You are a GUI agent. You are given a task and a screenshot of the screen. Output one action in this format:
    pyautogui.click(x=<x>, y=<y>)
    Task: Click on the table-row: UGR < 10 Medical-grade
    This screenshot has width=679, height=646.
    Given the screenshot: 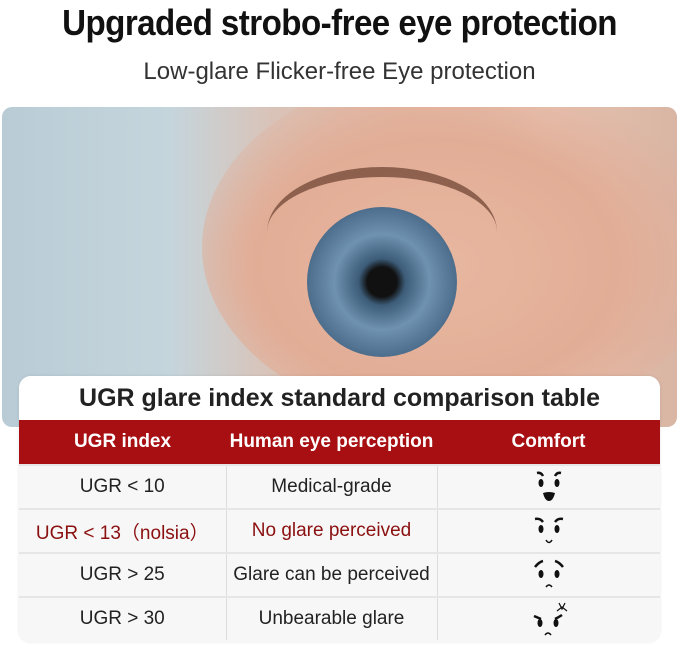 What is the action you would take?
    pyautogui.click(x=339, y=486)
    